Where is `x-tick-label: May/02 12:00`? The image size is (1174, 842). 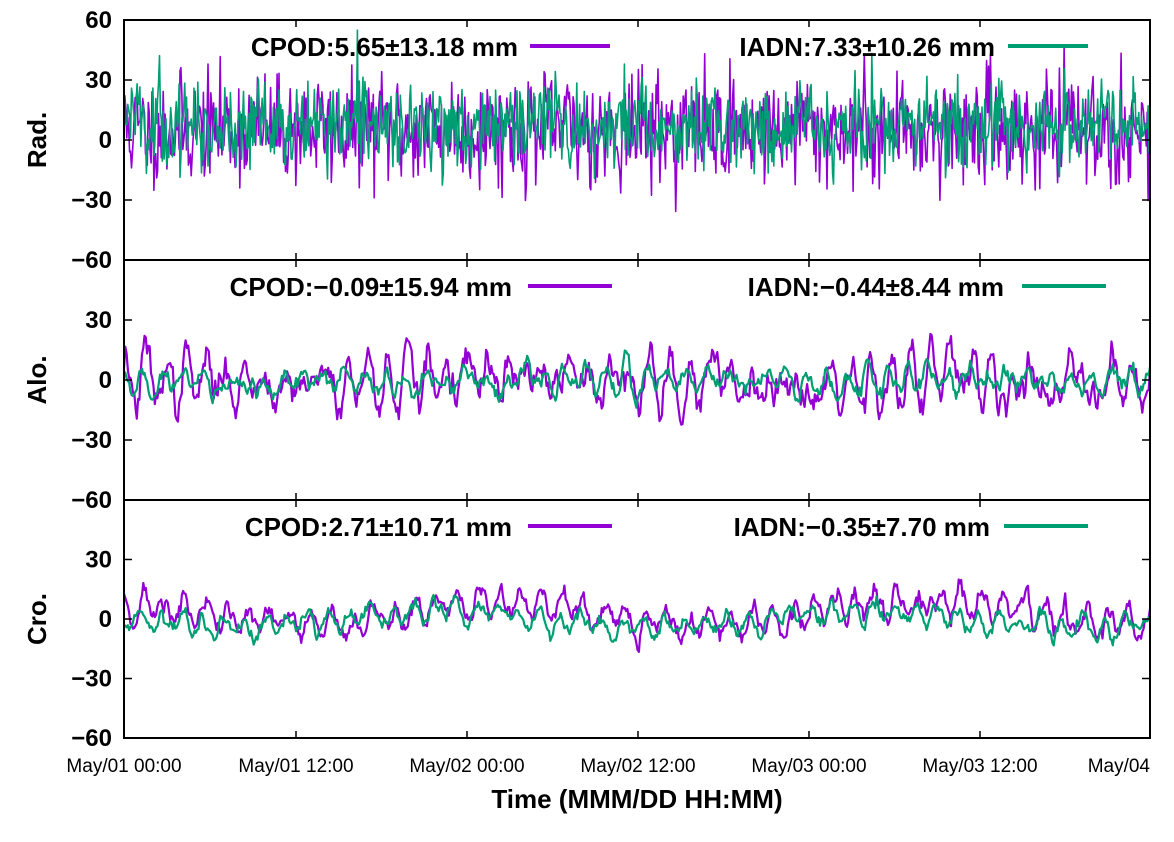
x-tick-label: May/02 12:00 is located at coordinates (637, 766).